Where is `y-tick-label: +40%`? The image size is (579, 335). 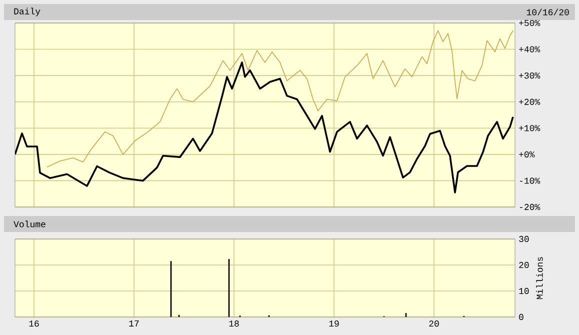
y-tick-label: +40% is located at coordinates (529, 49).